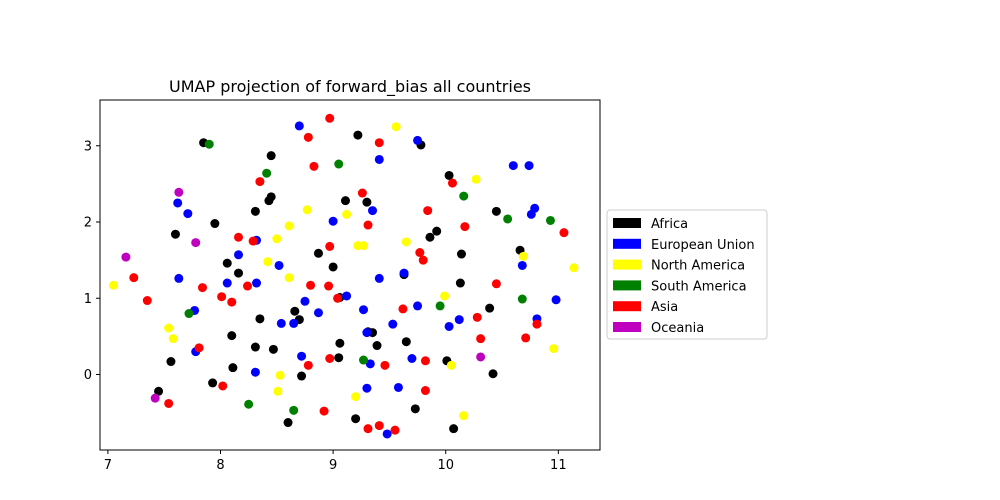 The height and width of the screenshot is (500, 1000). I want to click on x-tick-label: 10, so click(445, 465).